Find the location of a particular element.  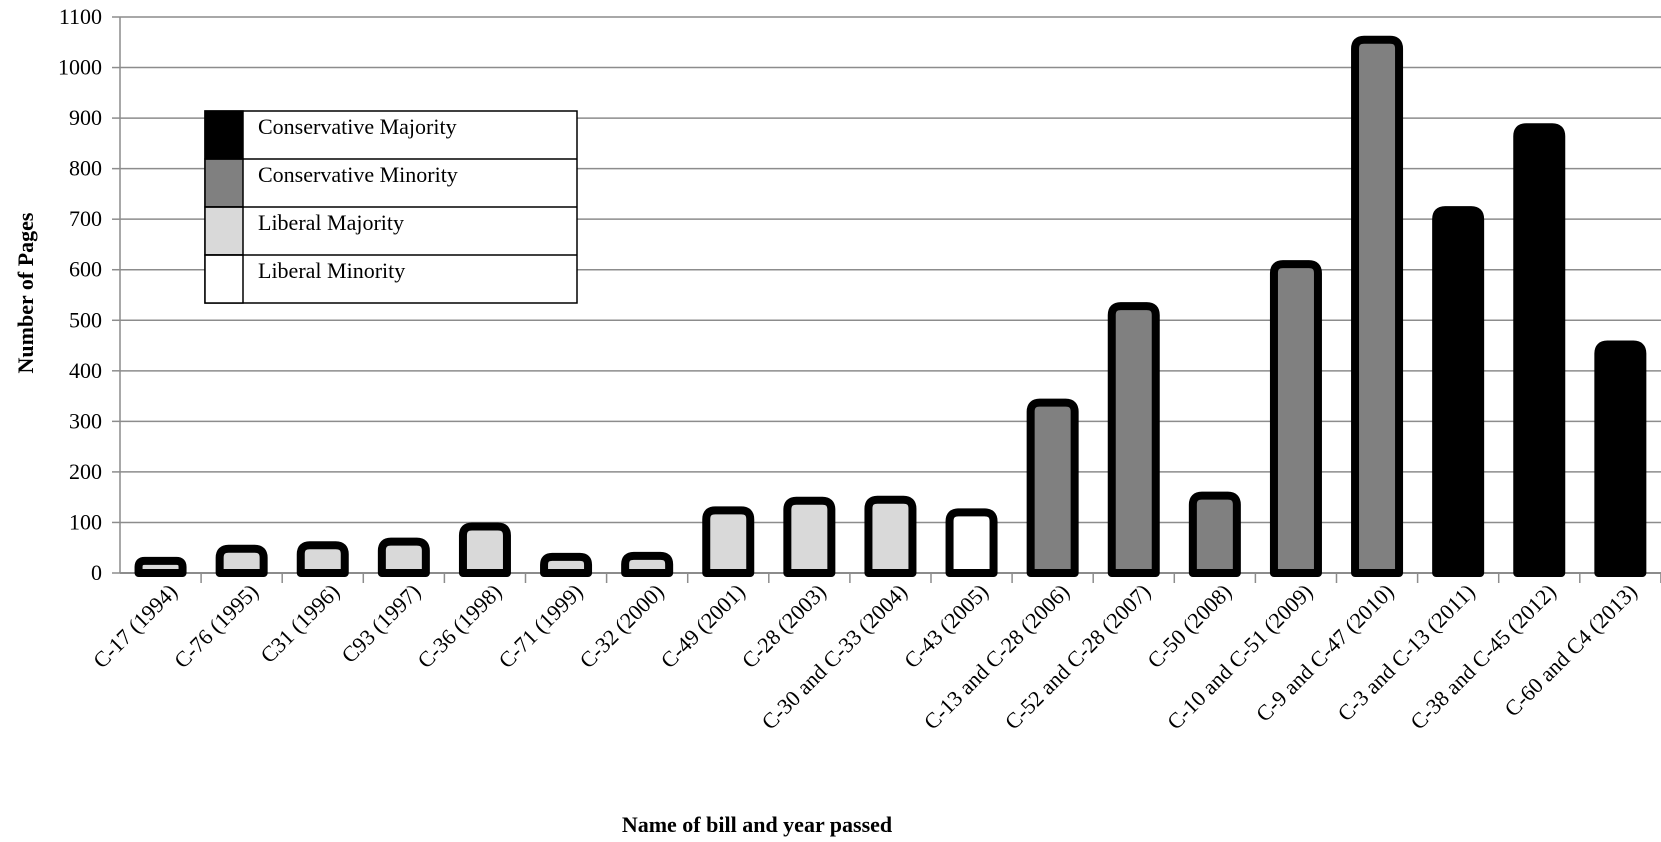

x-tick-label: C-52 and C-28 (2007) is located at coordinates (1078, 657).